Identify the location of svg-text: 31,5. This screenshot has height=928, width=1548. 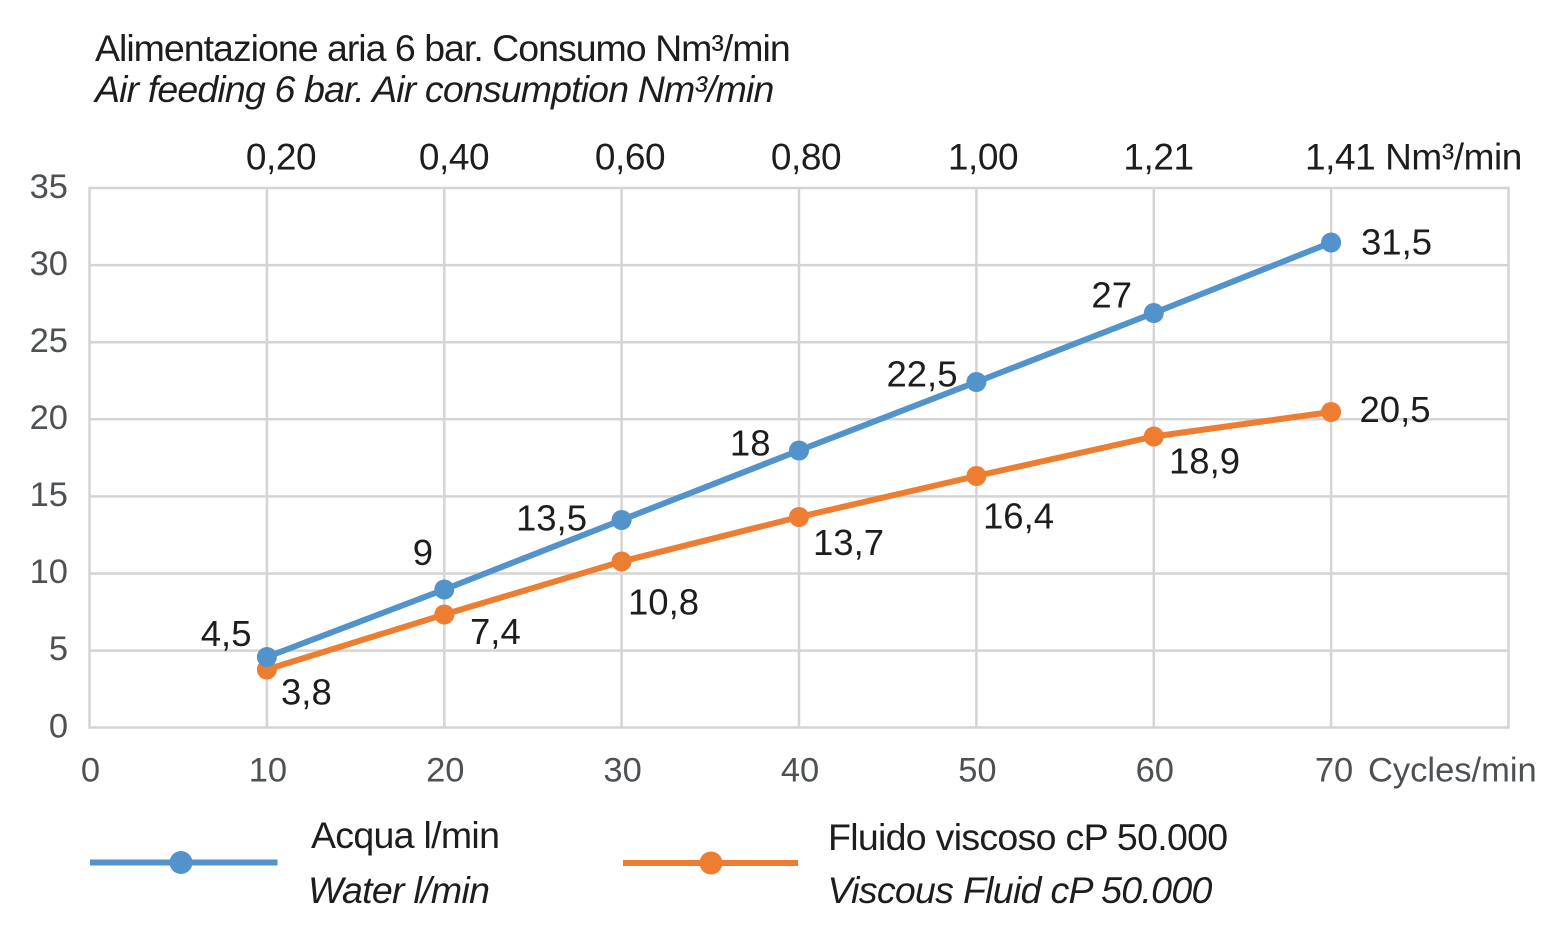
(1396, 242).